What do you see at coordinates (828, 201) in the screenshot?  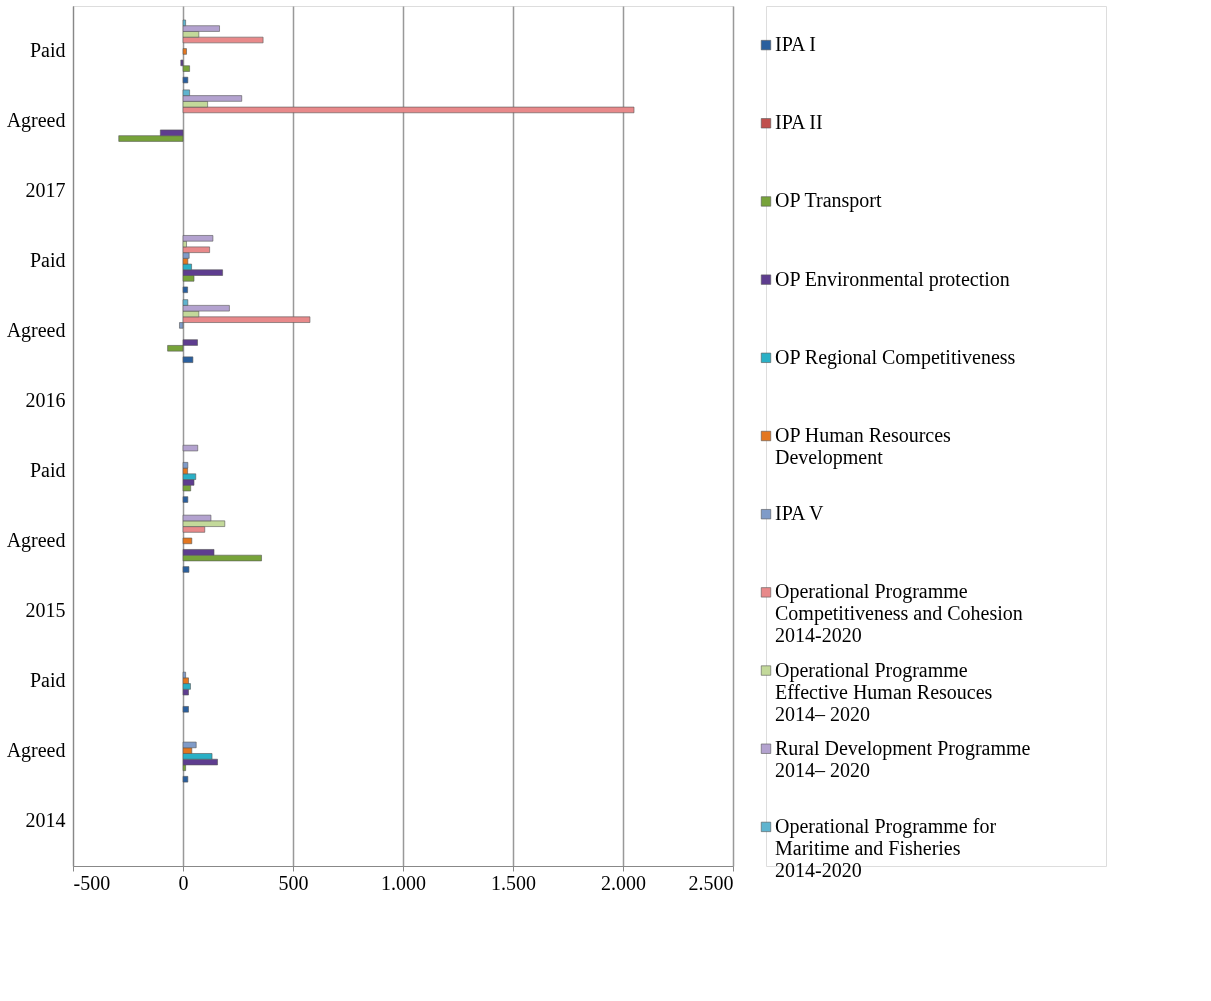 I see `legend-label: OP Transport` at bounding box center [828, 201].